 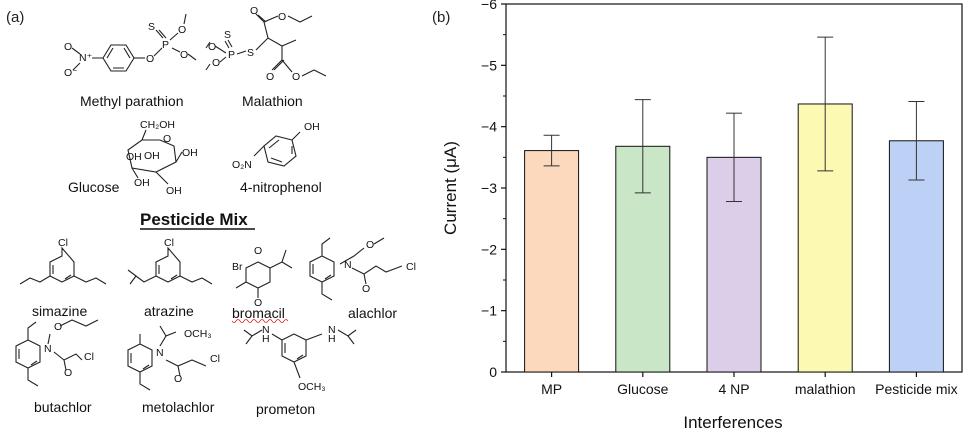 I want to click on nitro-oxygen-minus: O⁻, so click(x=71, y=73).